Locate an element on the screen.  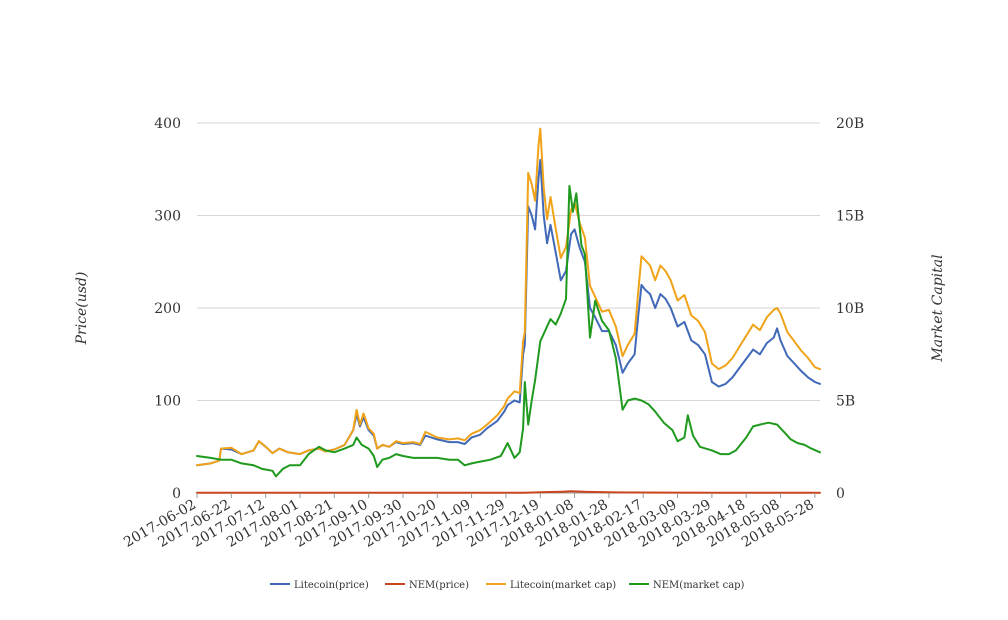
y2-tick-label: 0 is located at coordinates (840, 494).